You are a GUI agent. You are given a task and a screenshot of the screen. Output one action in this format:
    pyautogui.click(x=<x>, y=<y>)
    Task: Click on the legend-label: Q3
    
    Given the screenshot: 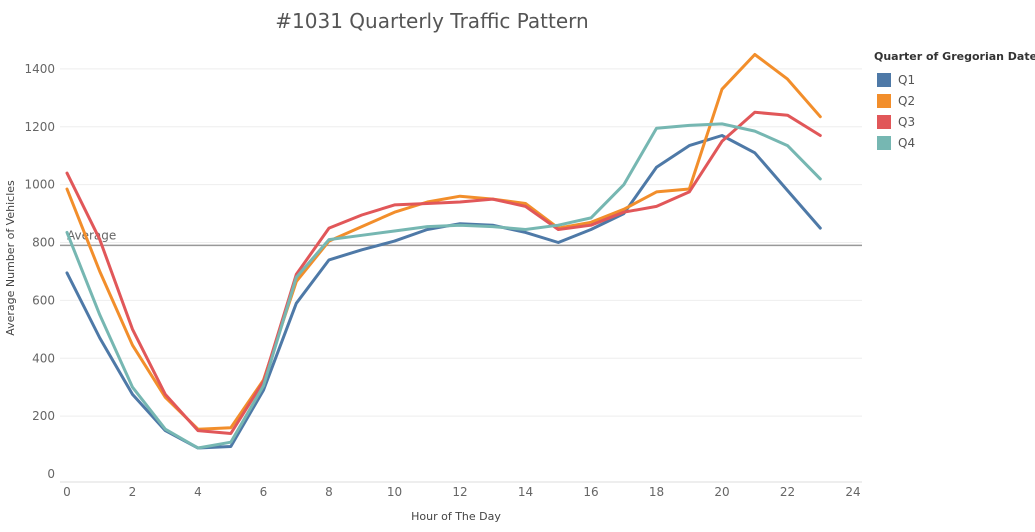 What is the action you would take?
    pyautogui.click(x=907, y=121)
    